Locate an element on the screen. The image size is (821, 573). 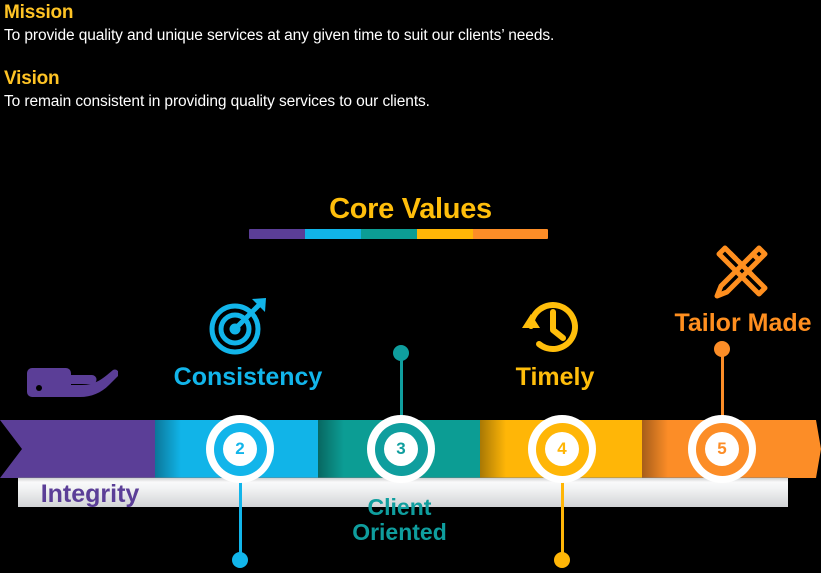
core-values-color-rule is located at coordinates (398, 234).